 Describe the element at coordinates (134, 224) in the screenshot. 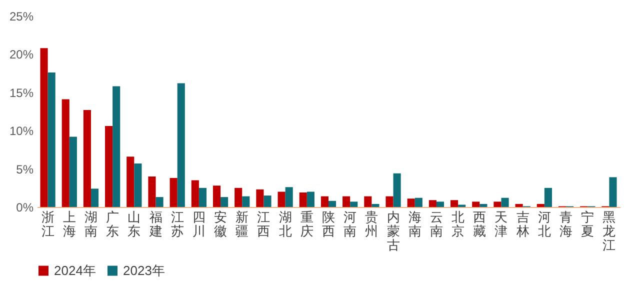

I see `x-tick-label: 山东` at that location.